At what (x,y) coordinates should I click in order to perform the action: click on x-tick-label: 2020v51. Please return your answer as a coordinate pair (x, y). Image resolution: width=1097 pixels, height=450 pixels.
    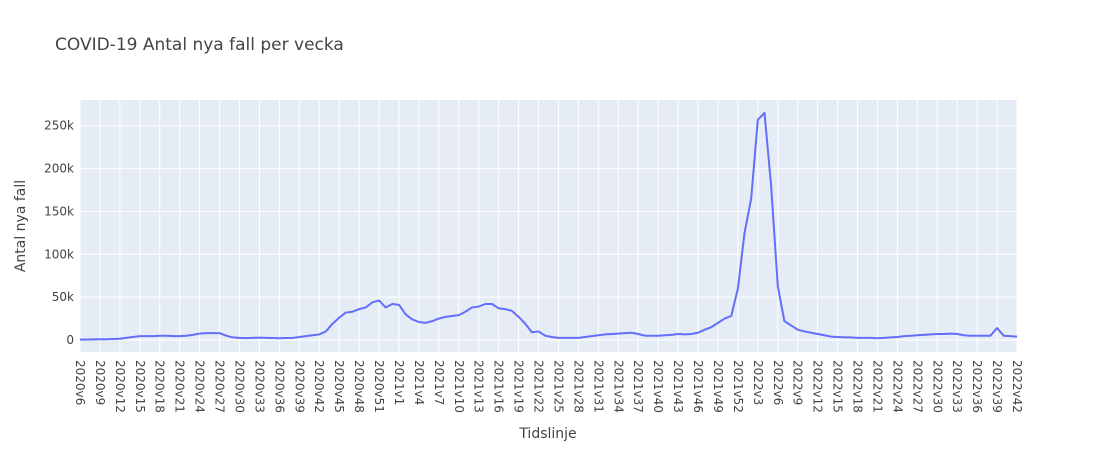
    Looking at the image, I should click on (379, 386).